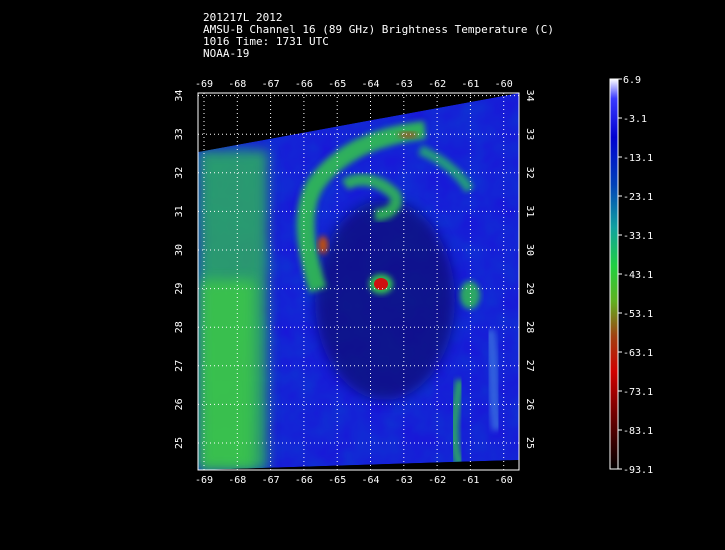 This screenshot has height=550, width=725. What do you see at coordinates (632, 80) in the screenshot?
I see `colorbar-label: 6.9` at bounding box center [632, 80].